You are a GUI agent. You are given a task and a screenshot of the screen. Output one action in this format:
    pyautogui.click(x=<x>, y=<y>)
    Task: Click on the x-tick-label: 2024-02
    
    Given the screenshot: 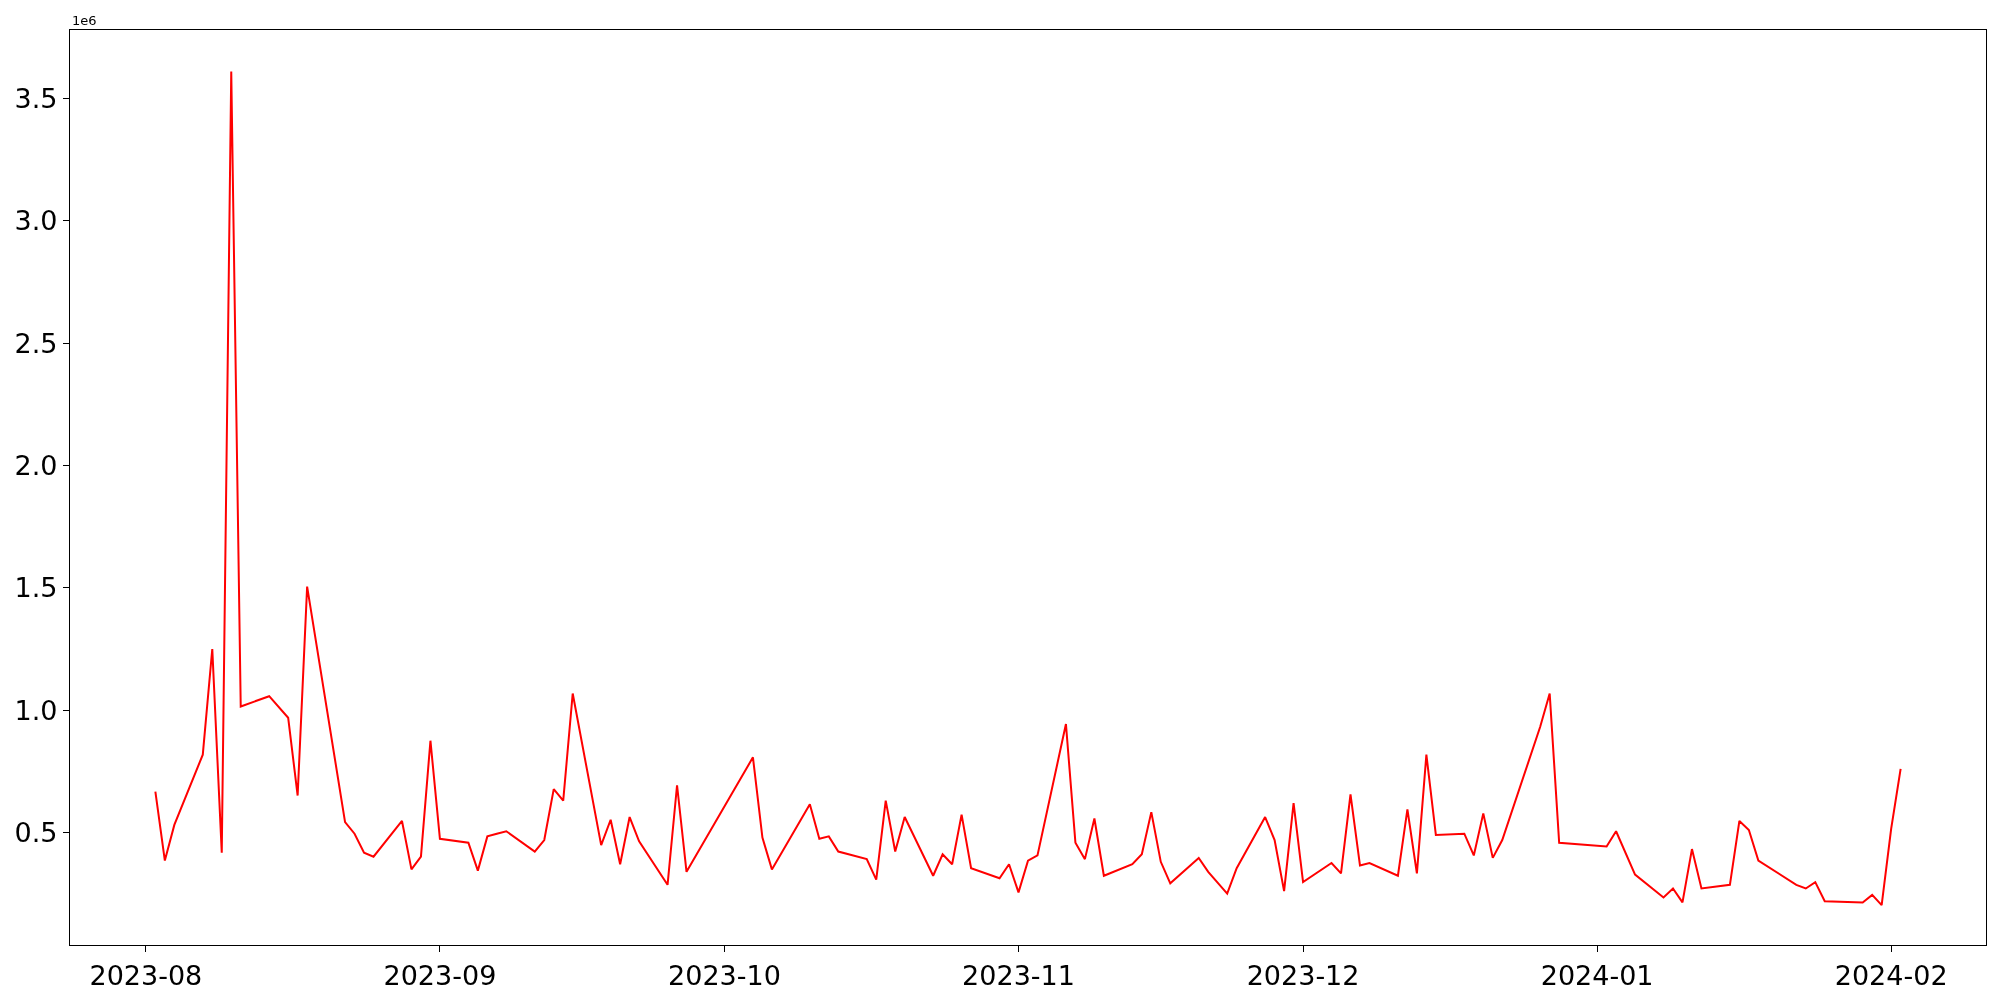 What is the action you would take?
    pyautogui.click(x=1891, y=975)
    